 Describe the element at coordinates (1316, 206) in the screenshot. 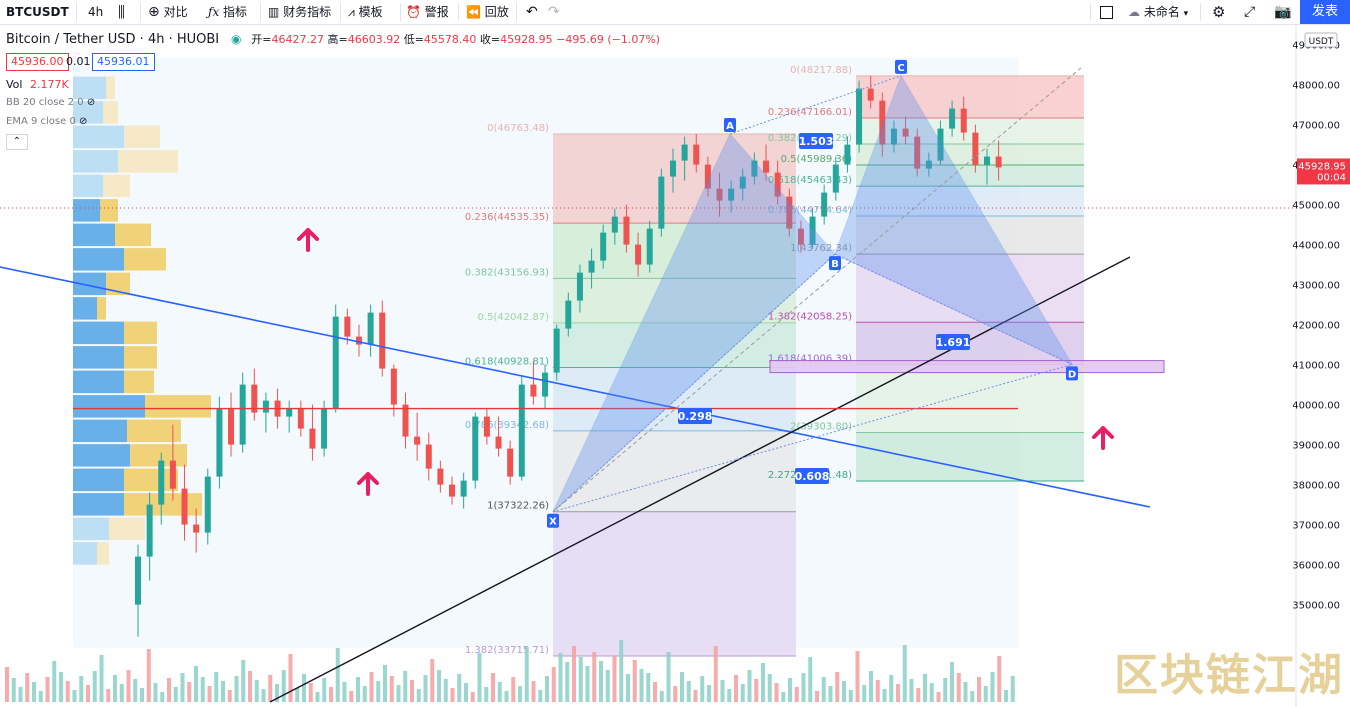

I see `price-tick-label: 45000.00` at that location.